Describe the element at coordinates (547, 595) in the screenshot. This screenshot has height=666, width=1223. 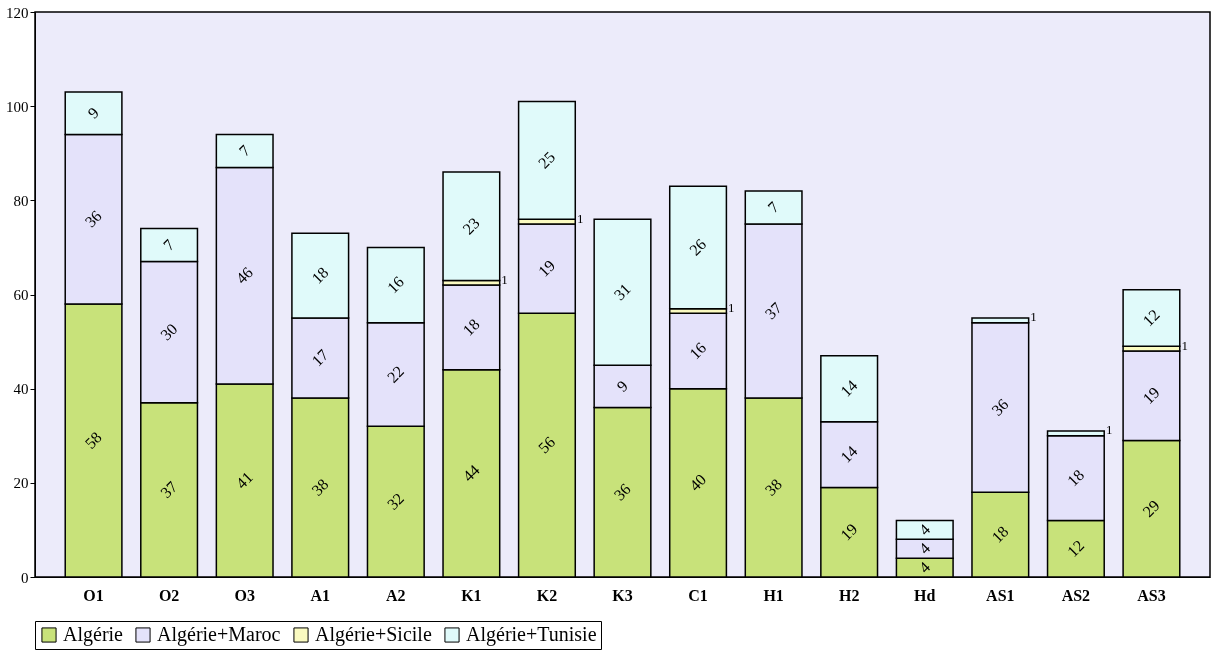
I see `x-tick-label: K2` at that location.